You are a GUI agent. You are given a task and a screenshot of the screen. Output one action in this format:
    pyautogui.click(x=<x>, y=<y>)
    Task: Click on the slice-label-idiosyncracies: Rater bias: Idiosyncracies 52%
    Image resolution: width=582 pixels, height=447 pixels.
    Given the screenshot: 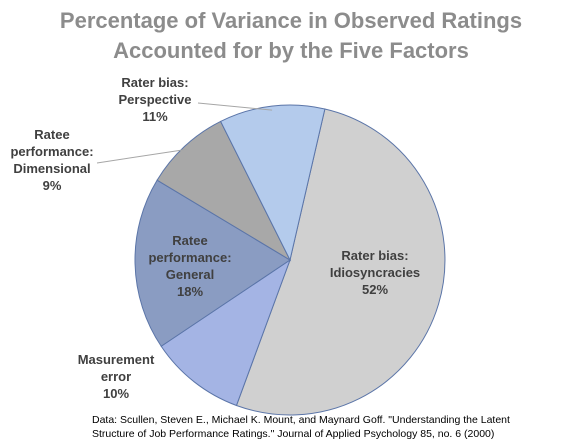 What is the action you would take?
    pyautogui.click(x=375, y=272)
    